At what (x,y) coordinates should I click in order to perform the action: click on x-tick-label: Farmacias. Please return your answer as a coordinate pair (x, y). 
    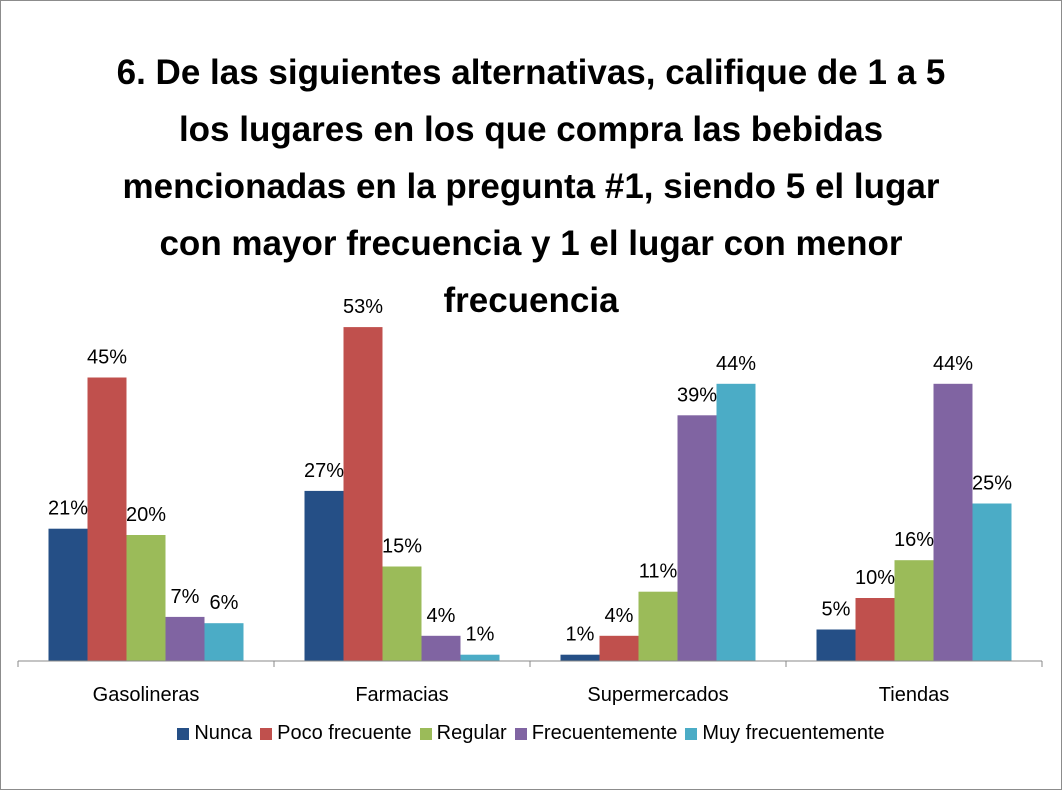
    Looking at the image, I should click on (401, 695).